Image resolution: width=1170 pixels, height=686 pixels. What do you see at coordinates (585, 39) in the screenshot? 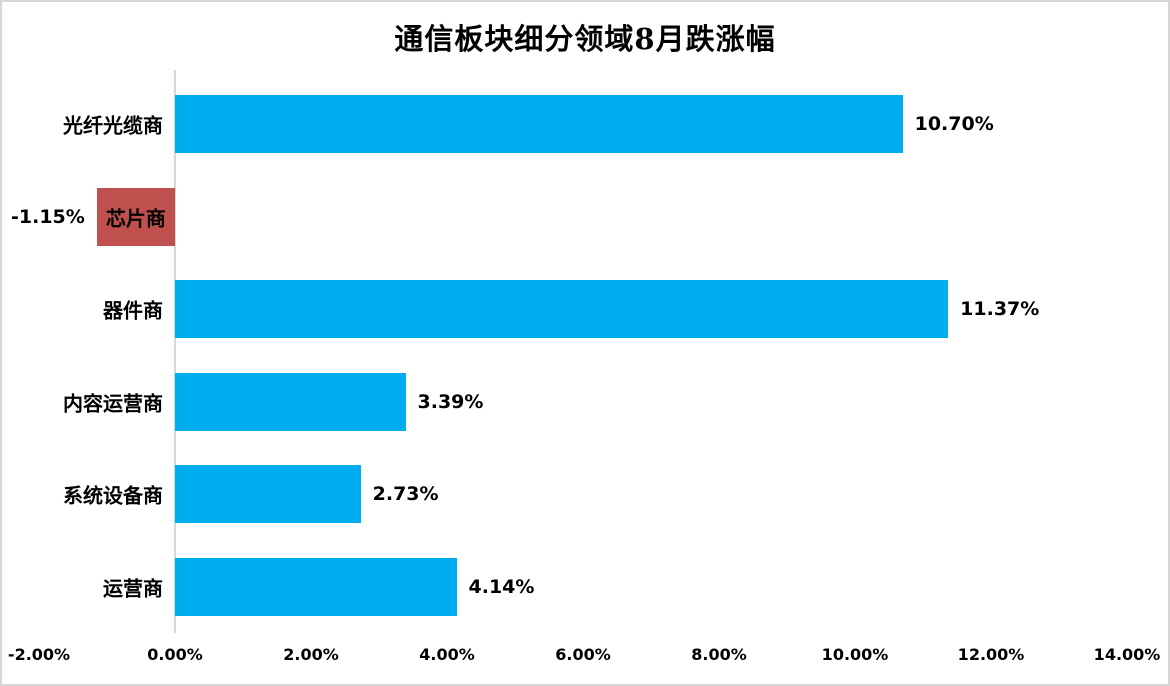
I see `chart-title: 通信板块细分领域8月跌涨幅` at bounding box center [585, 39].